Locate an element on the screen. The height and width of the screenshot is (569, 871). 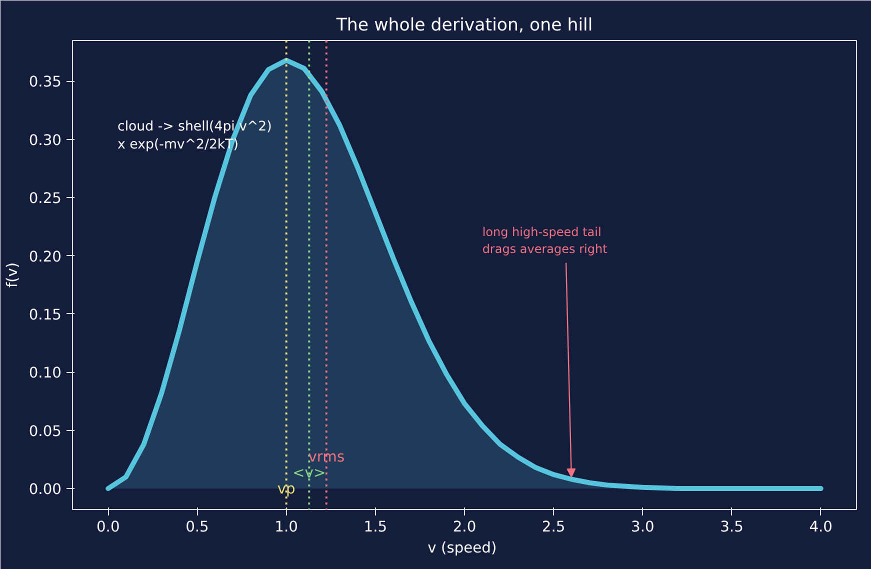
x-tick-label: 2.5 is located at coordinates (554, 527).